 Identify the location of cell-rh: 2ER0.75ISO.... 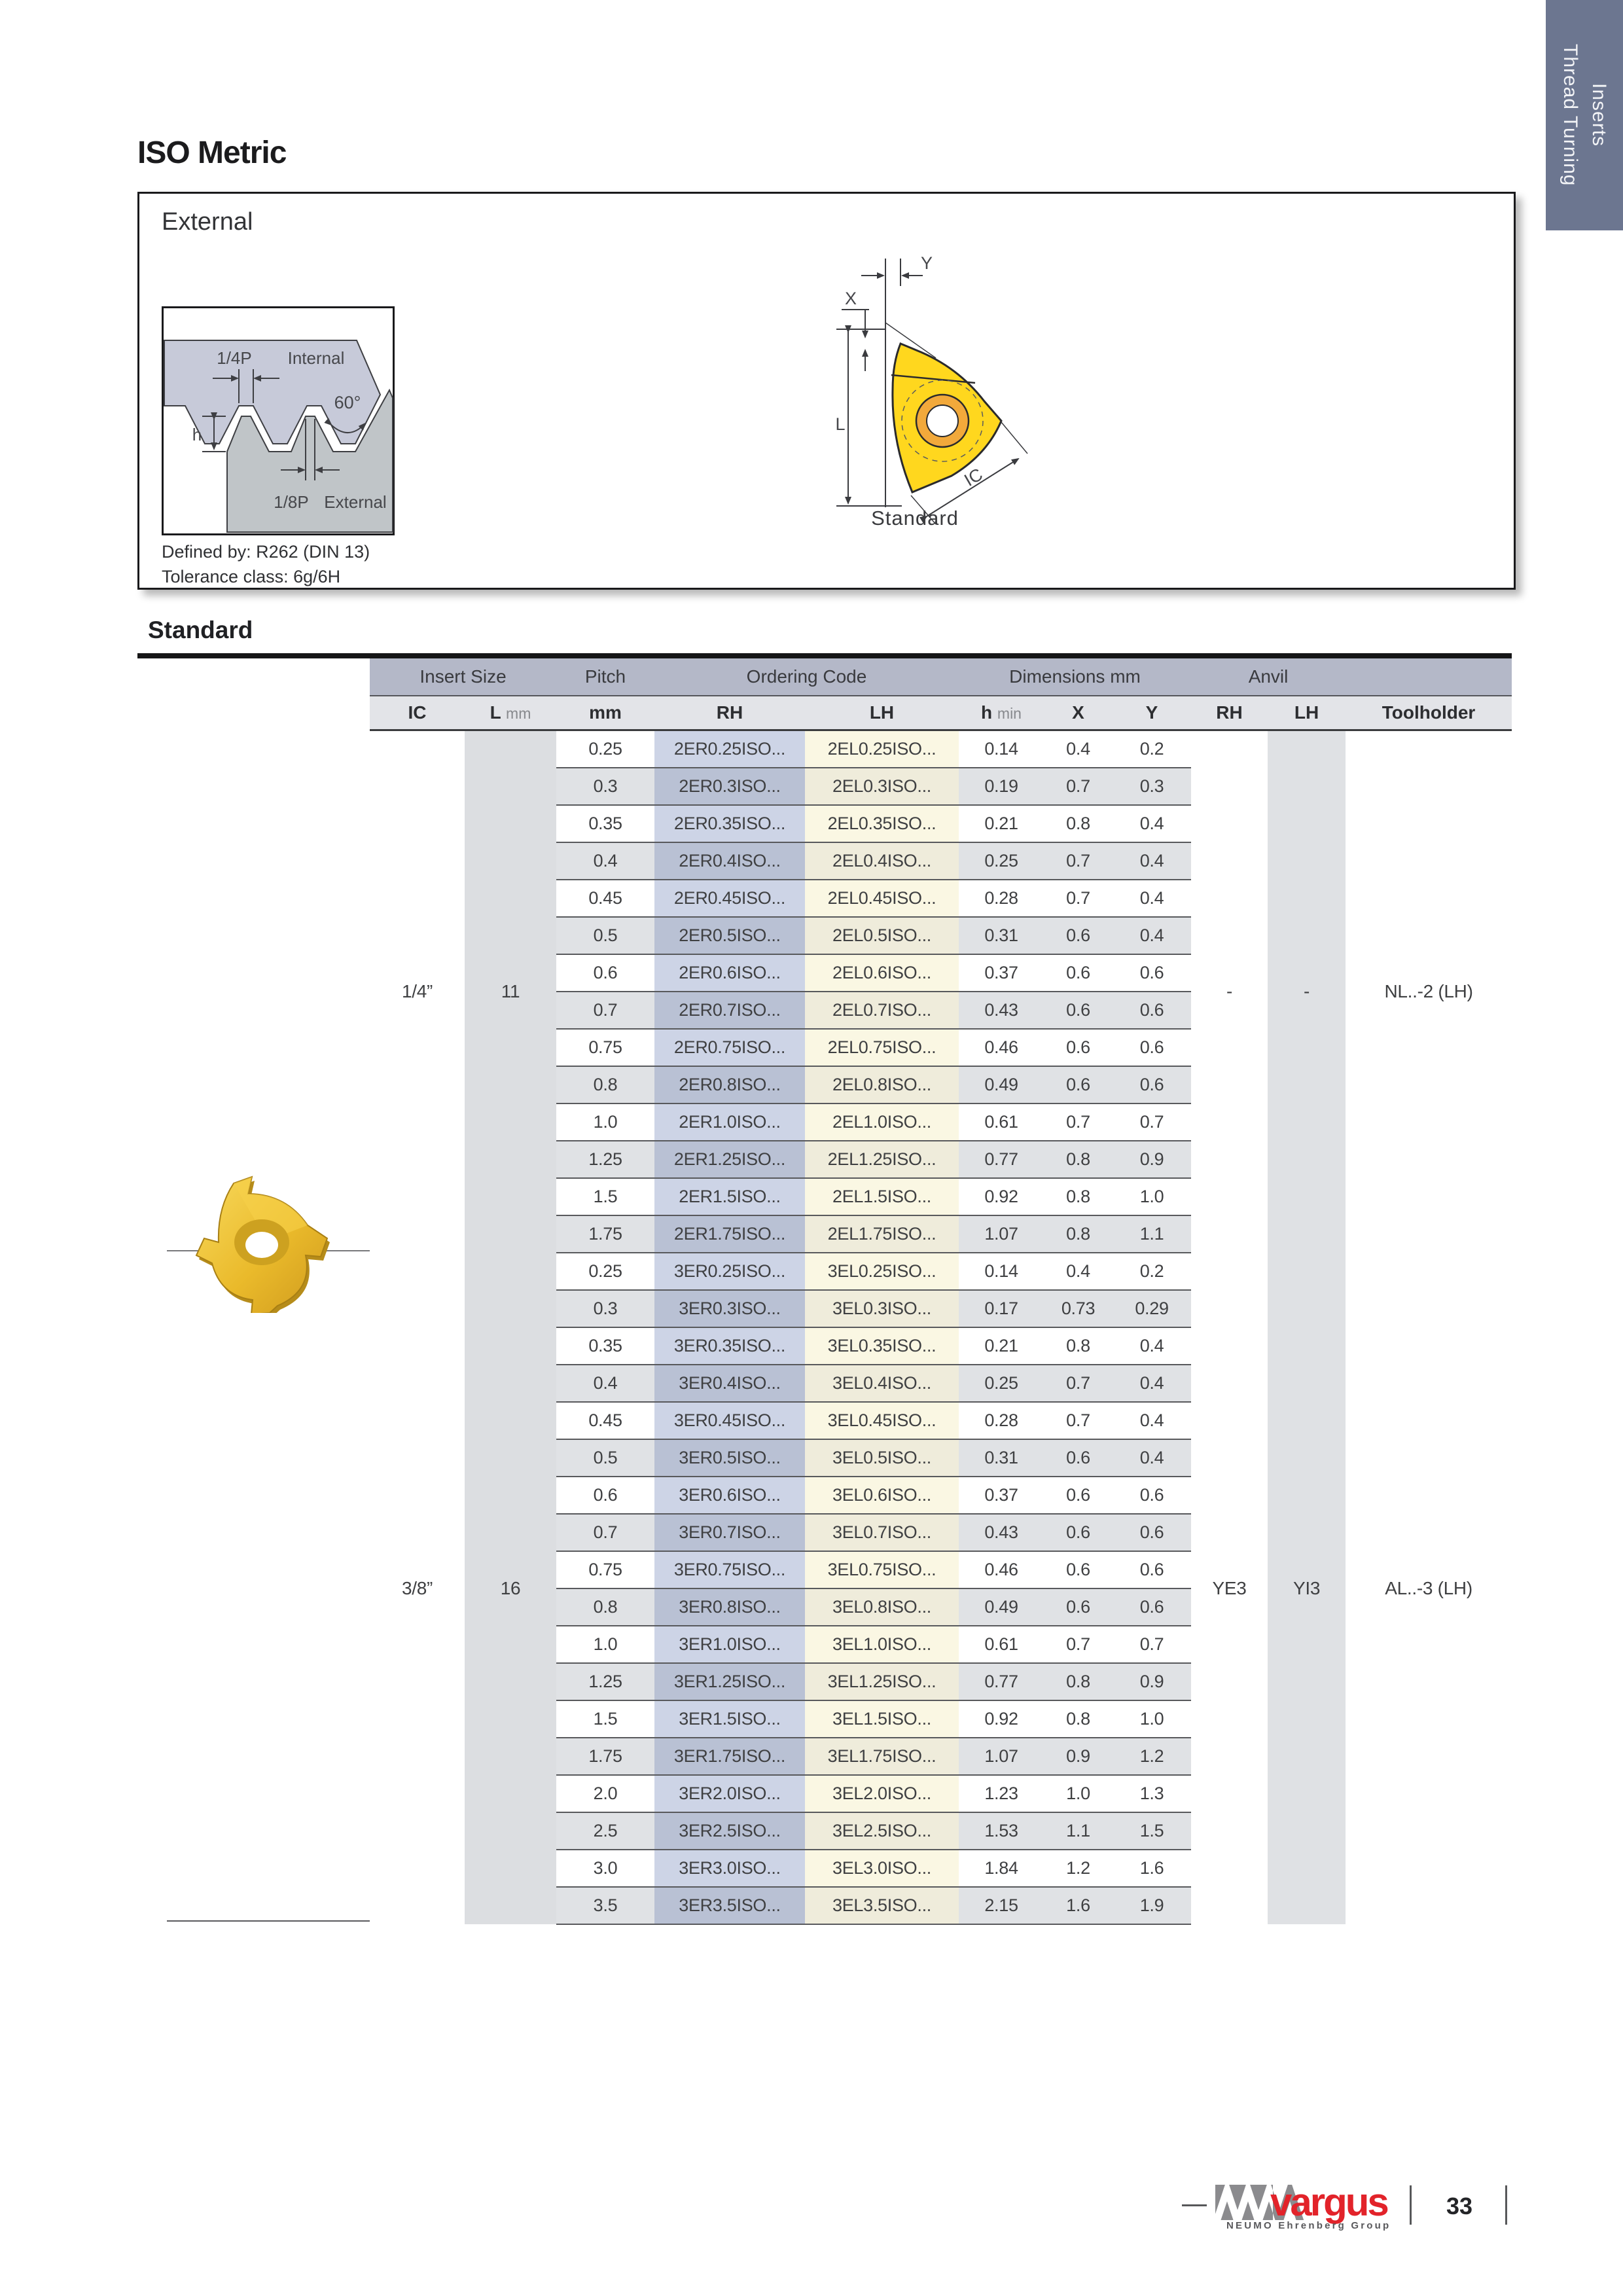
(730, 1047).